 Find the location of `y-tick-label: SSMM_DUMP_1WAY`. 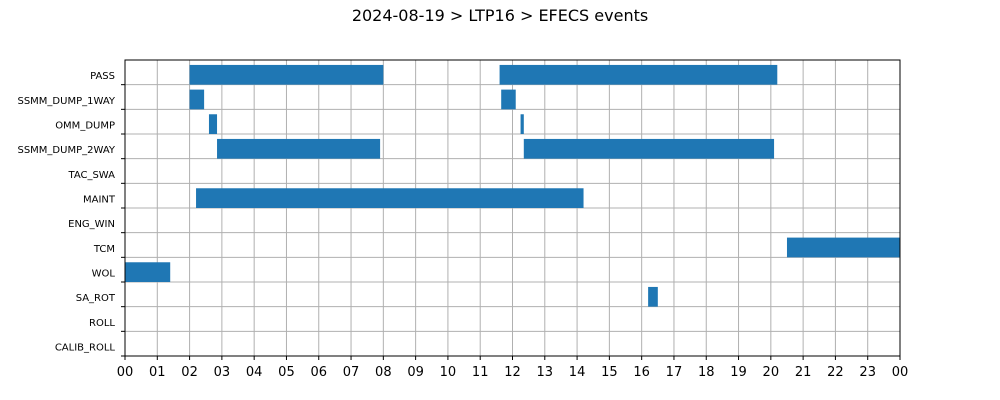

y-tick-label: SSMM_DUMP_1WAY is located at coordinates (66, 101).